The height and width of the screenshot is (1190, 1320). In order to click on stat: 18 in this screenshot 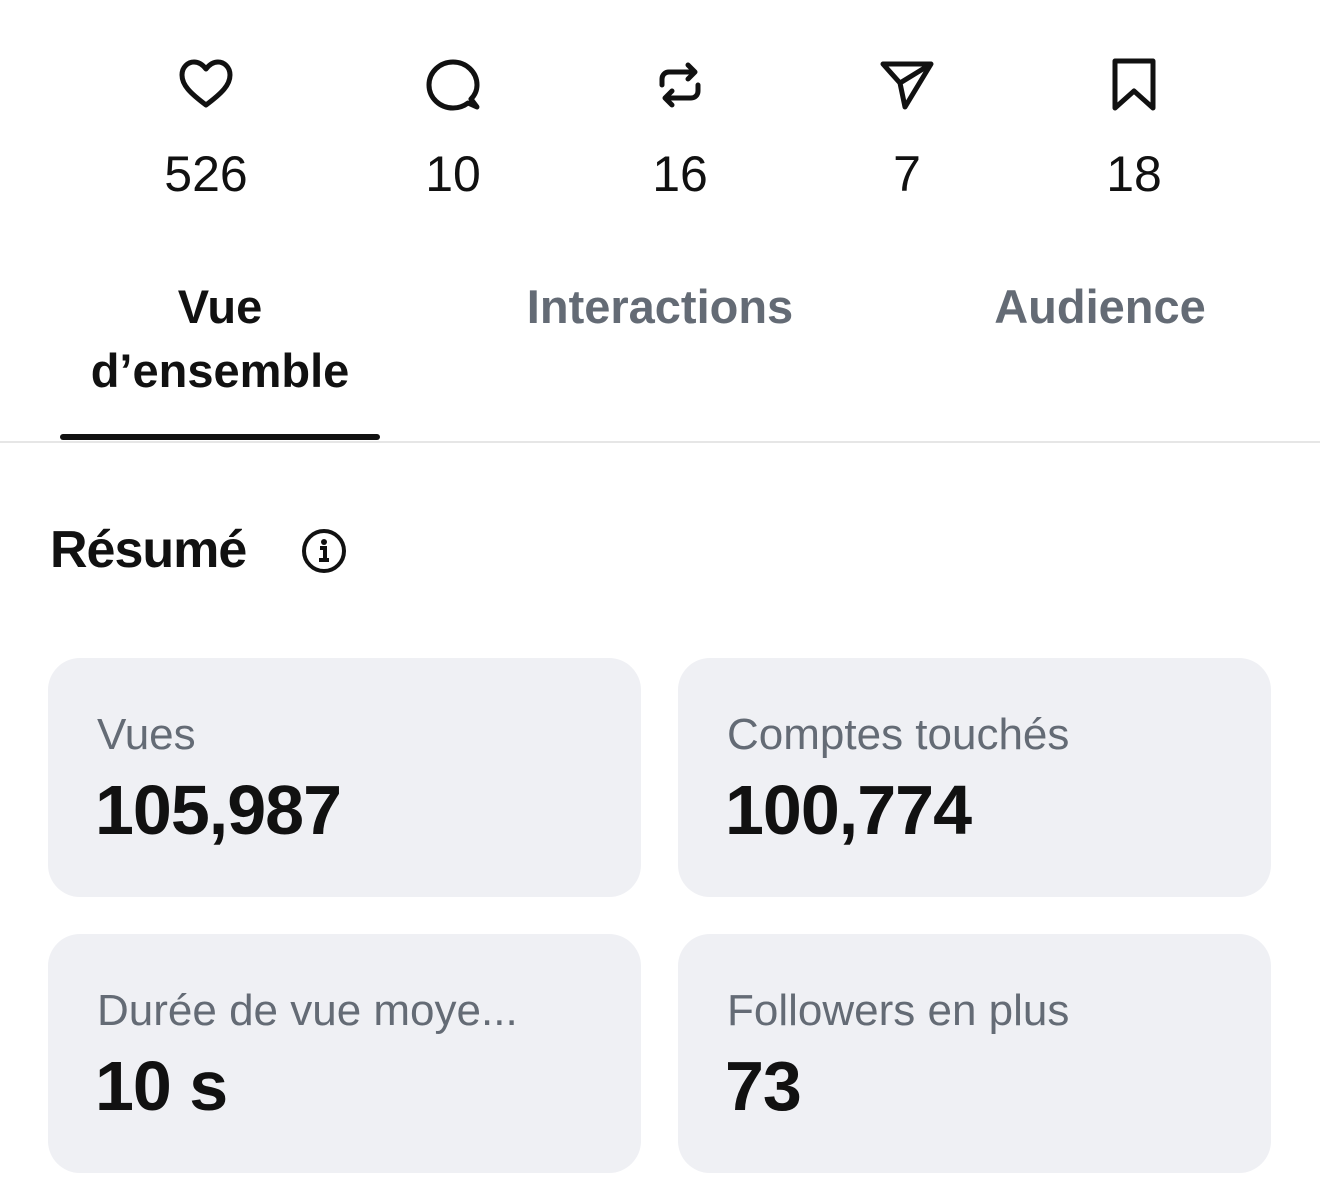, I will do `click(1134, 135)`.